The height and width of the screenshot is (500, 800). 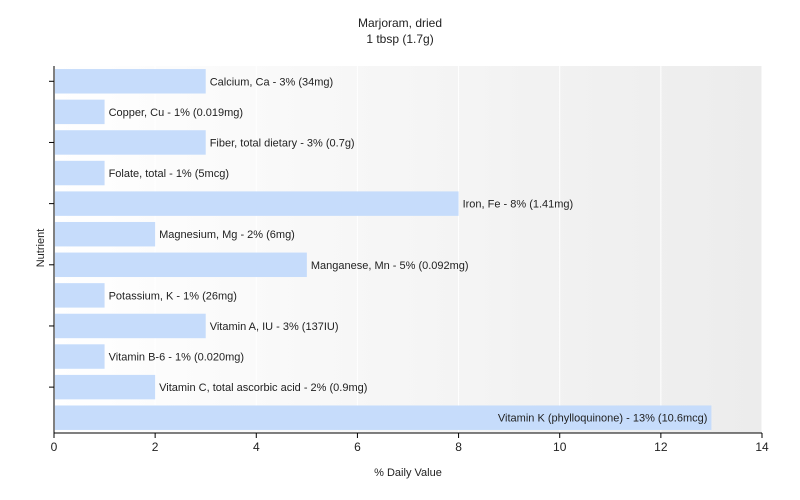 I want to click on x-tick-label: 4, so click(x=256, y=447).